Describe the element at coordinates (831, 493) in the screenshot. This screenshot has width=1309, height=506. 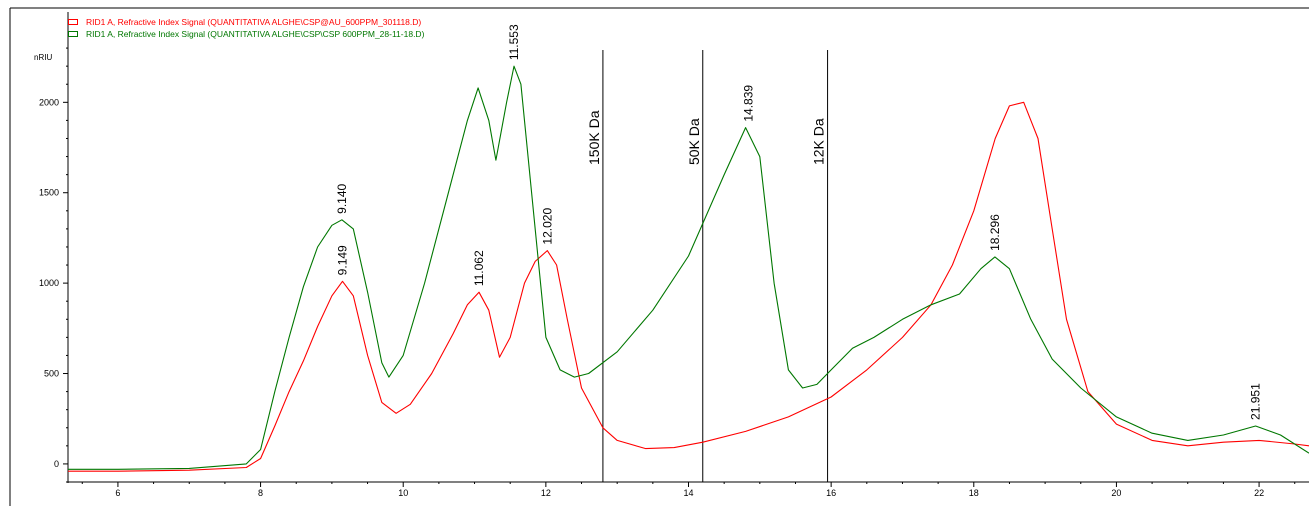
I see `x-tick-label: 16` at that location.